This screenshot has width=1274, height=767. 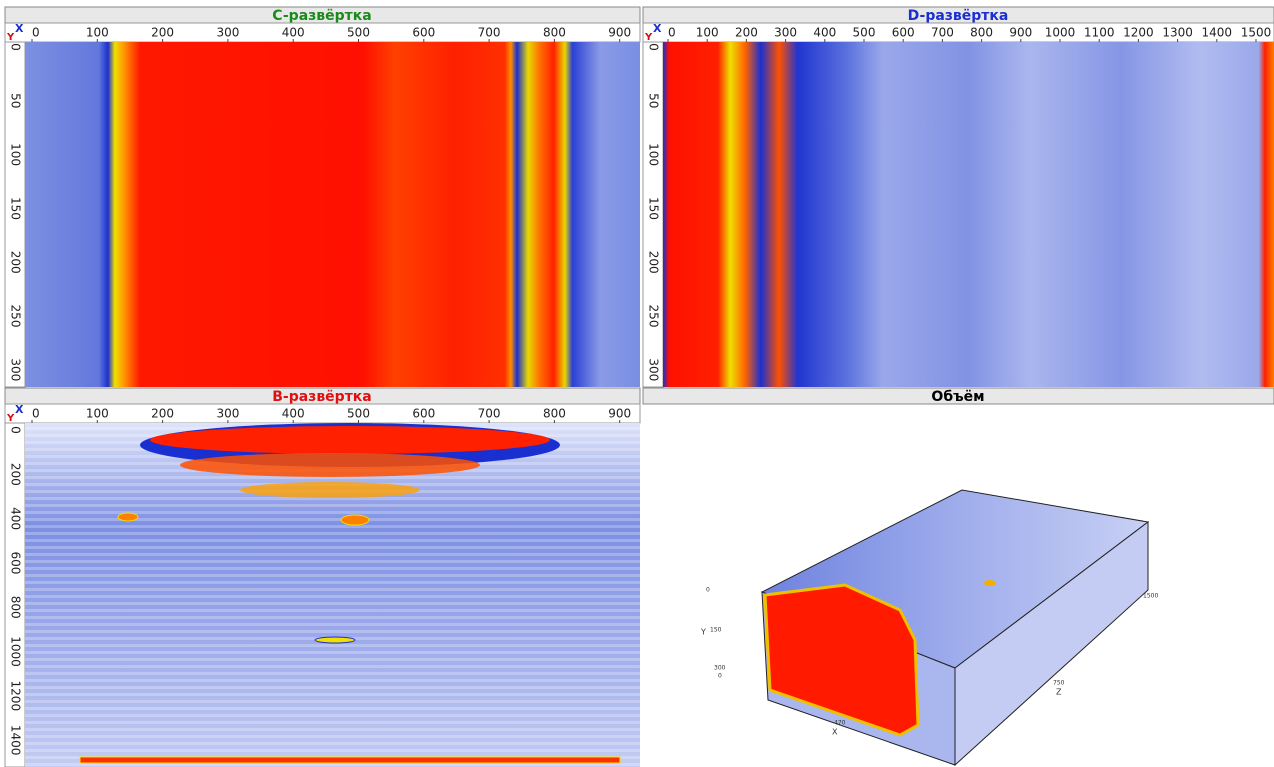 I want to click on x-tick-label: 1500, so click(x=1256, y=33).